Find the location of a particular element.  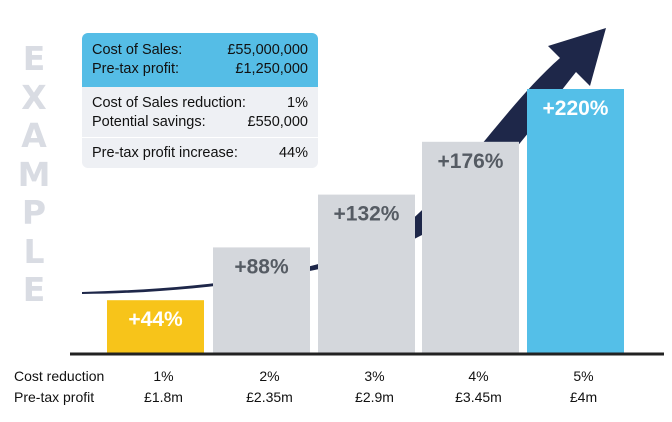

row-label-pretax-profit: Pre-tax profit is located at coordinates (54, 397).